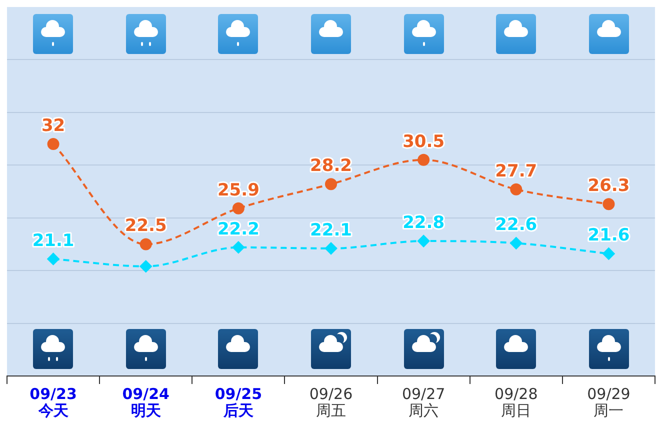  Describe the element at coordinates (53, 126) in the screenshot. I see `data-label: 32` at that location.